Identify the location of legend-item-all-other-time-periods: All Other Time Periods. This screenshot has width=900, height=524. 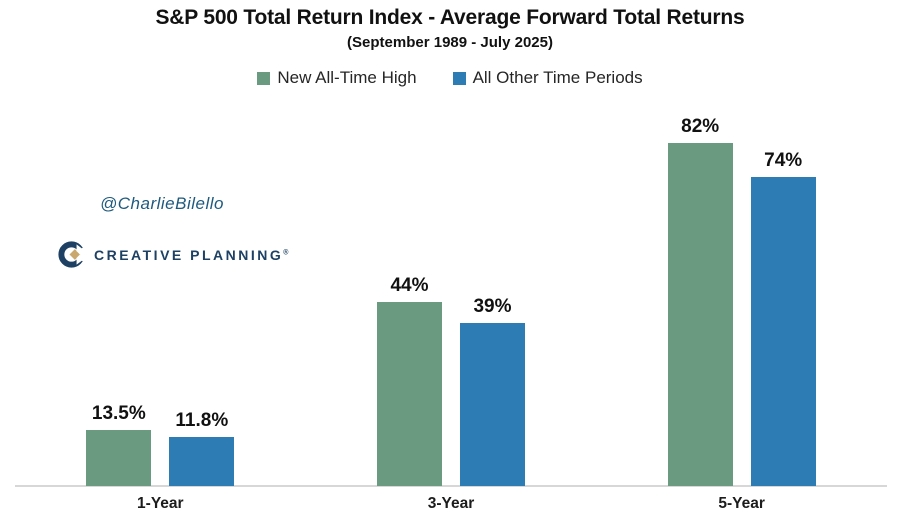
(547, 78).